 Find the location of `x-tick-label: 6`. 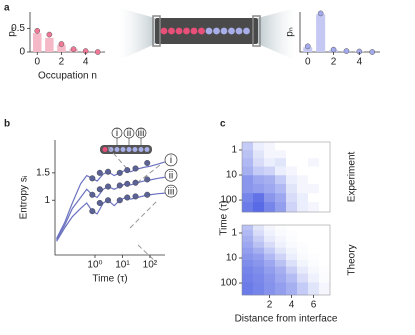

x-tick-label: 6 is located at coordinates (314, 305).